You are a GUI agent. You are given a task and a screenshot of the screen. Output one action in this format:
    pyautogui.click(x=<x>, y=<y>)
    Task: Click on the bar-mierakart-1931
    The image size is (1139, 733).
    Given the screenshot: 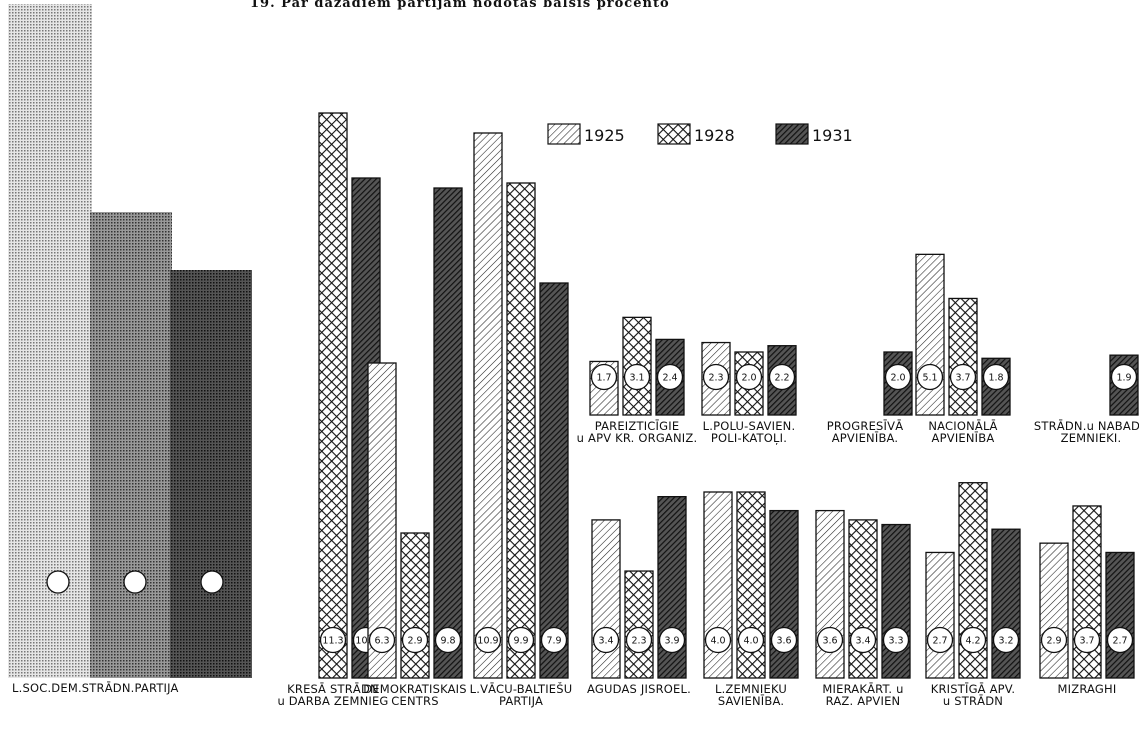 What is the action you would take?
    pyautogui.click(x=896, y=601)
    